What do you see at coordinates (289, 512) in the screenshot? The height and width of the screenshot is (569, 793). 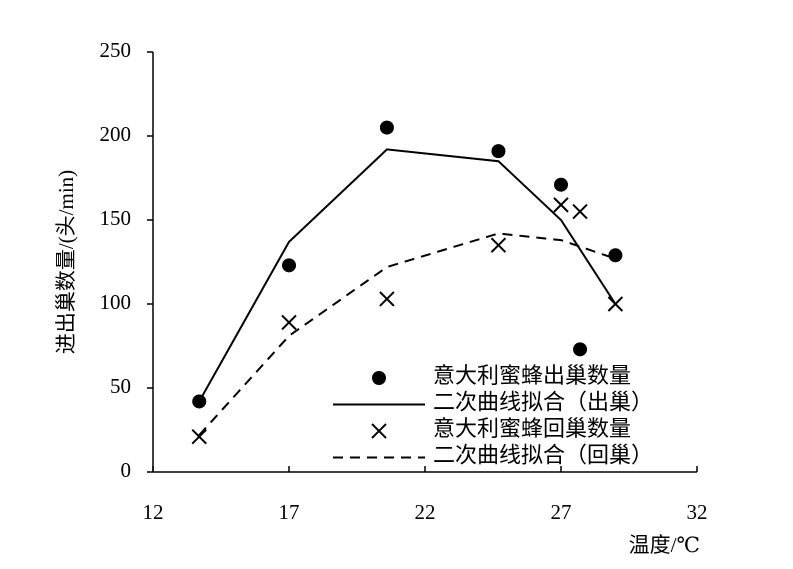 I see `x-tick-label: 17` at bounding box center [289, 512].